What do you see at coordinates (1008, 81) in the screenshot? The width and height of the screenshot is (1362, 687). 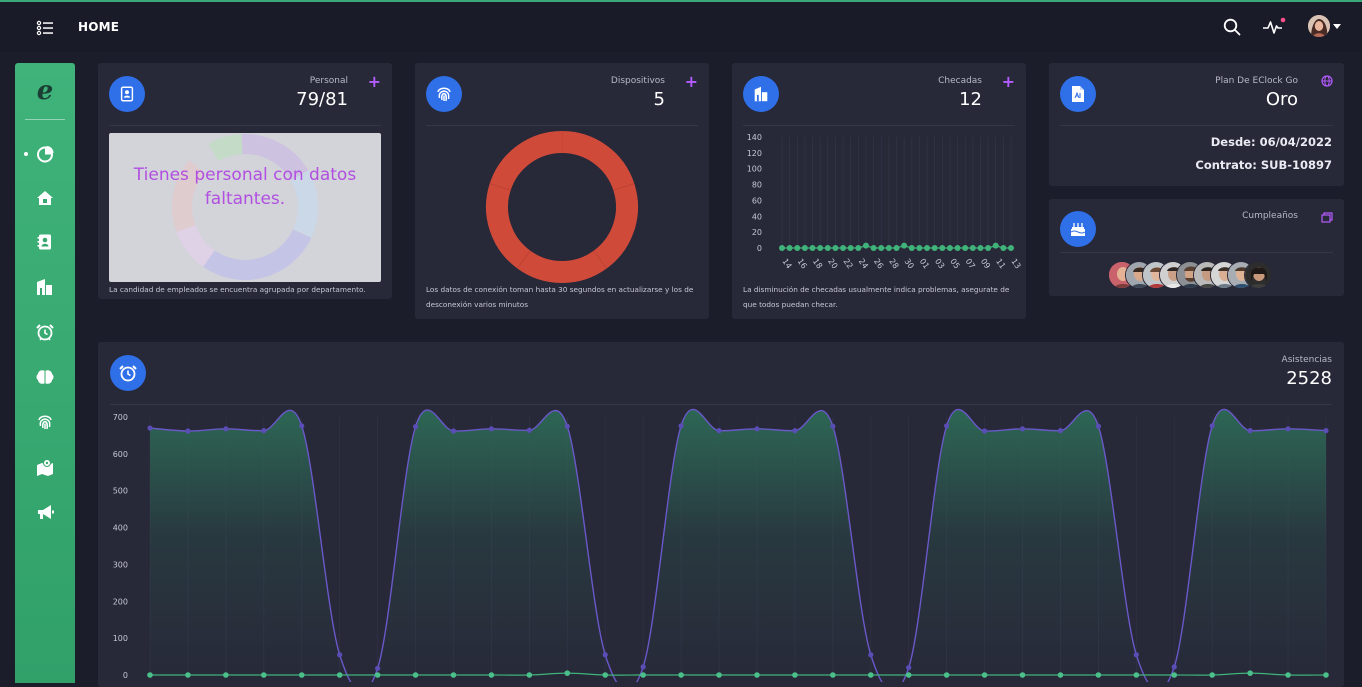 I see `add-checada-button: +` at bounding box center [1008, 81].